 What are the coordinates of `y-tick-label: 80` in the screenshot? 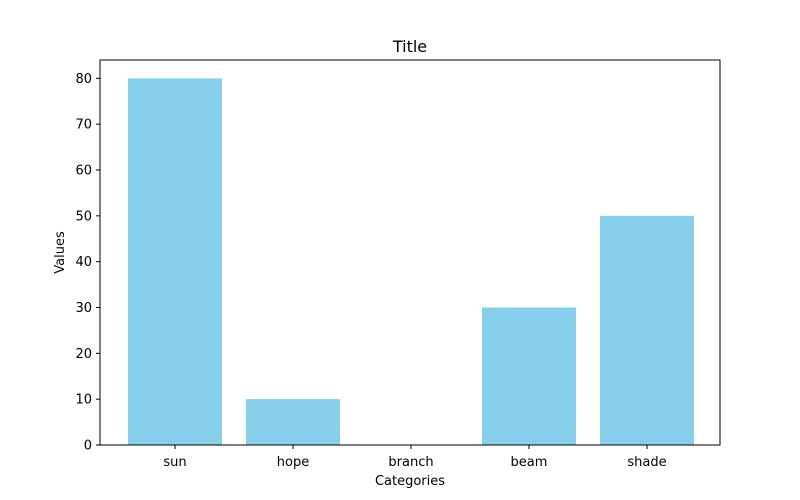 It's located at (83, 79).